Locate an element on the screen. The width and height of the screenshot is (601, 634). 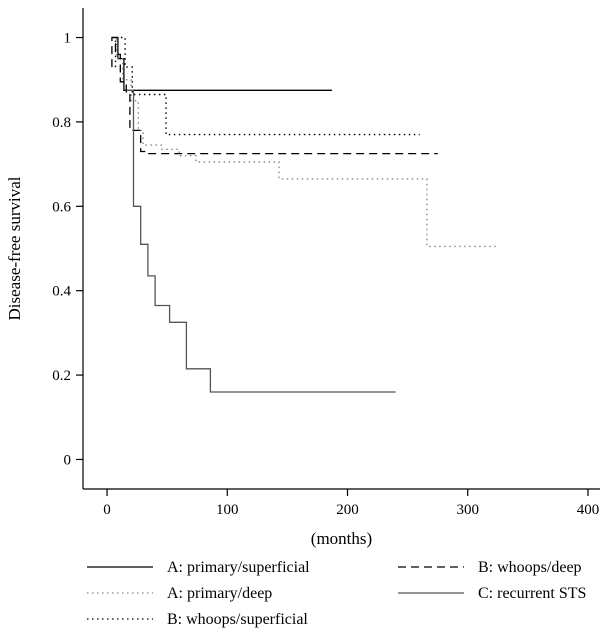
x-axis-title: (months) is located at coordinates (341, 538).